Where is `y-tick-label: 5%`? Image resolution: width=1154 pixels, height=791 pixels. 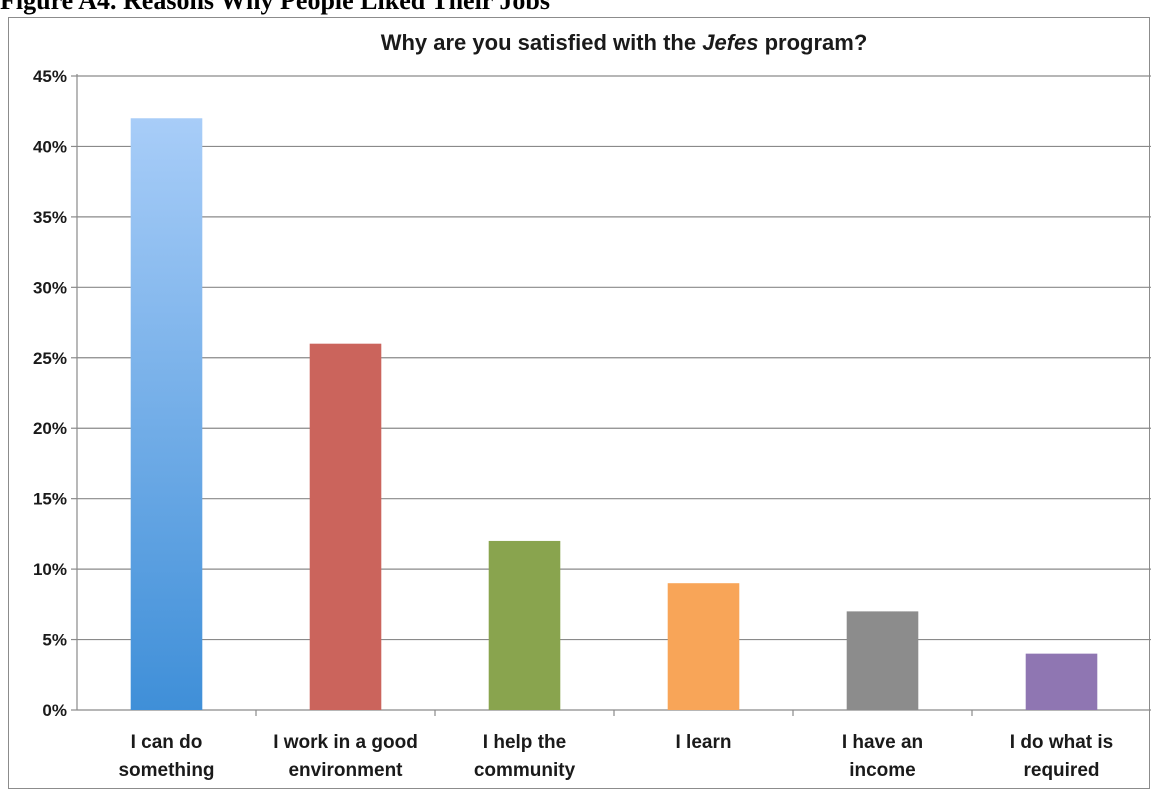
y-tick-label: 5% is located at coordinates (54, 640).